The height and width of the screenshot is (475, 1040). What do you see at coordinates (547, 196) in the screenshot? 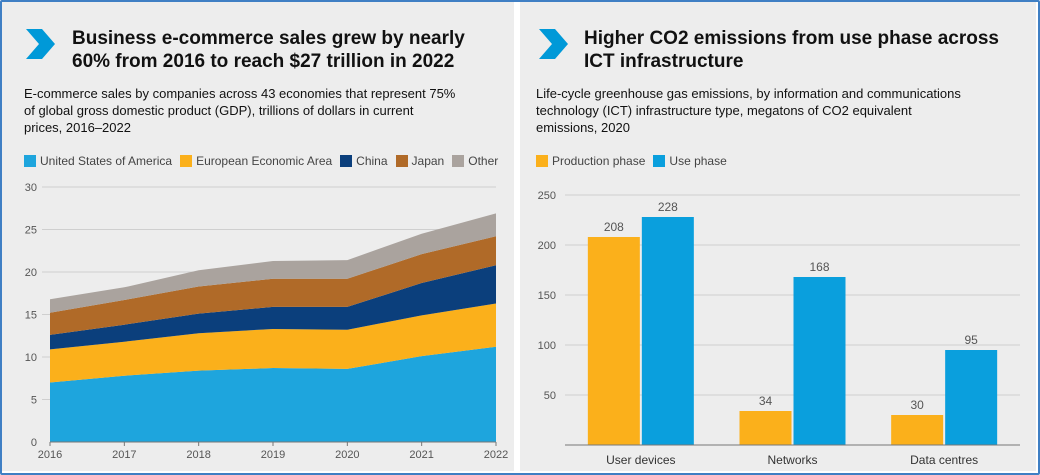
I see `y-tick-label: 250` at bounding box center [547, 196].